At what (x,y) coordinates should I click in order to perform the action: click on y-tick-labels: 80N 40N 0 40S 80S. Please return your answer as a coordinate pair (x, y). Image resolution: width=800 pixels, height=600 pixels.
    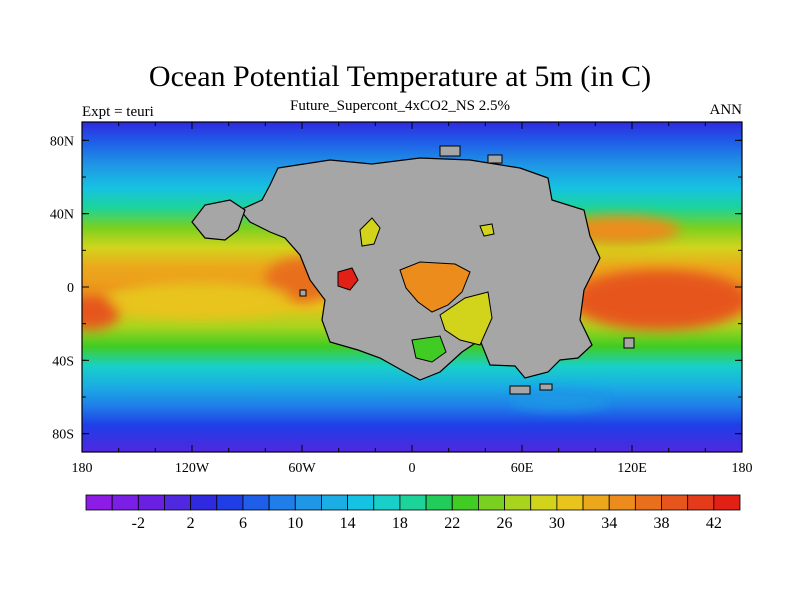
    Looking at the image, I should click on (62, 288).